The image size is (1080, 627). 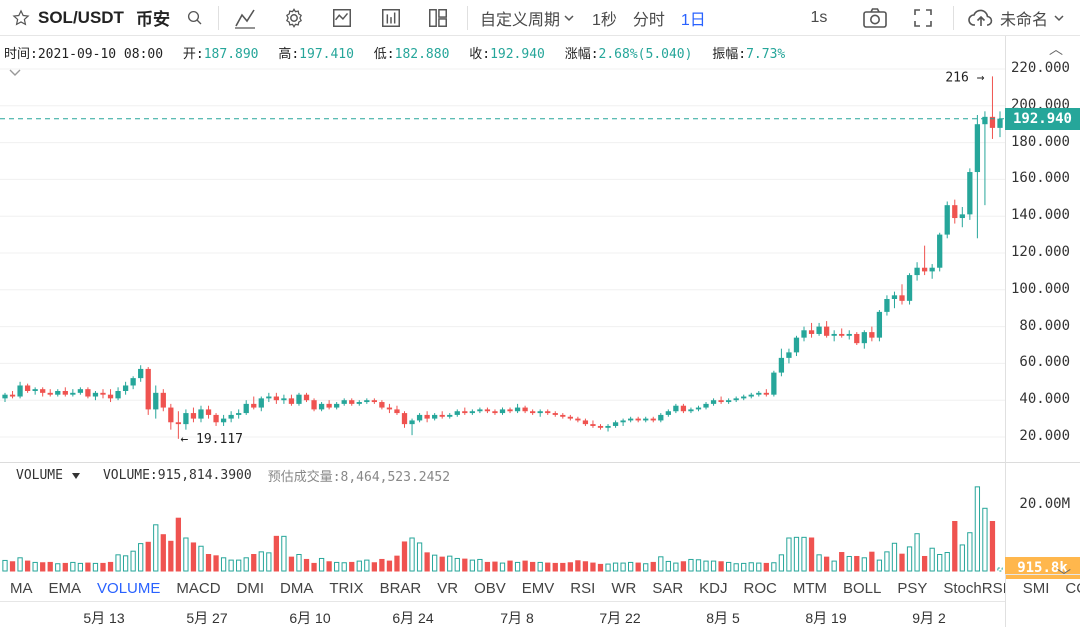 I want to click on save-layout-button: 未命名, so click(x=1017, y=18).